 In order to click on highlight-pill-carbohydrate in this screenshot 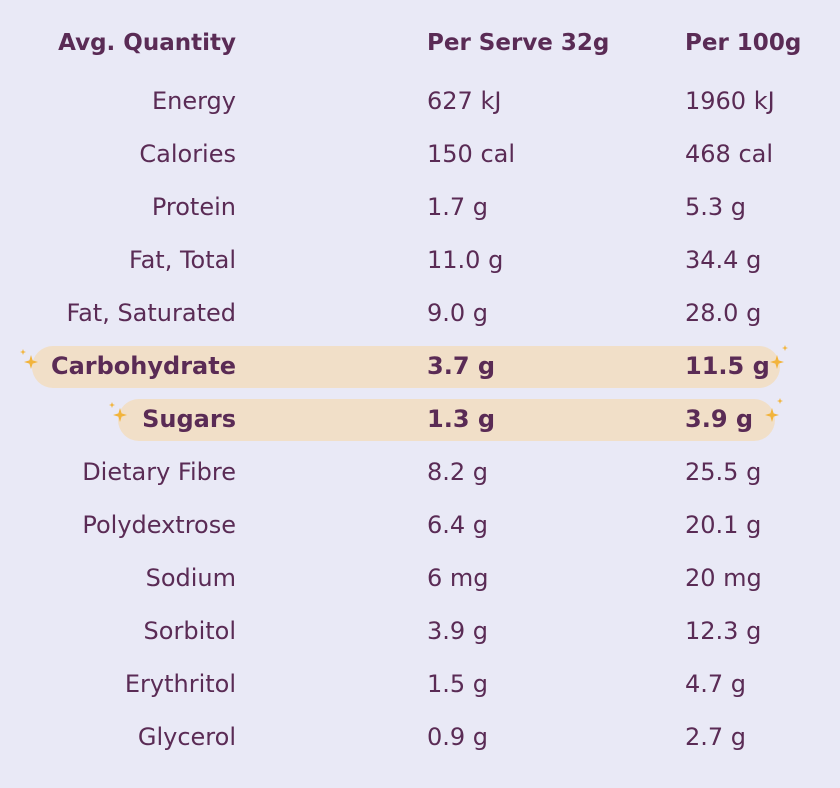, I will do `click(406, 367)`.